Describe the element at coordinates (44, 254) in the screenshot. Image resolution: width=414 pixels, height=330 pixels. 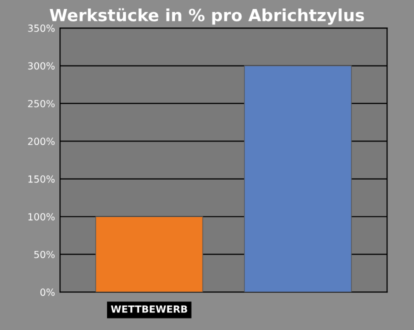
I see `y-tick-label: 50%` at that location.